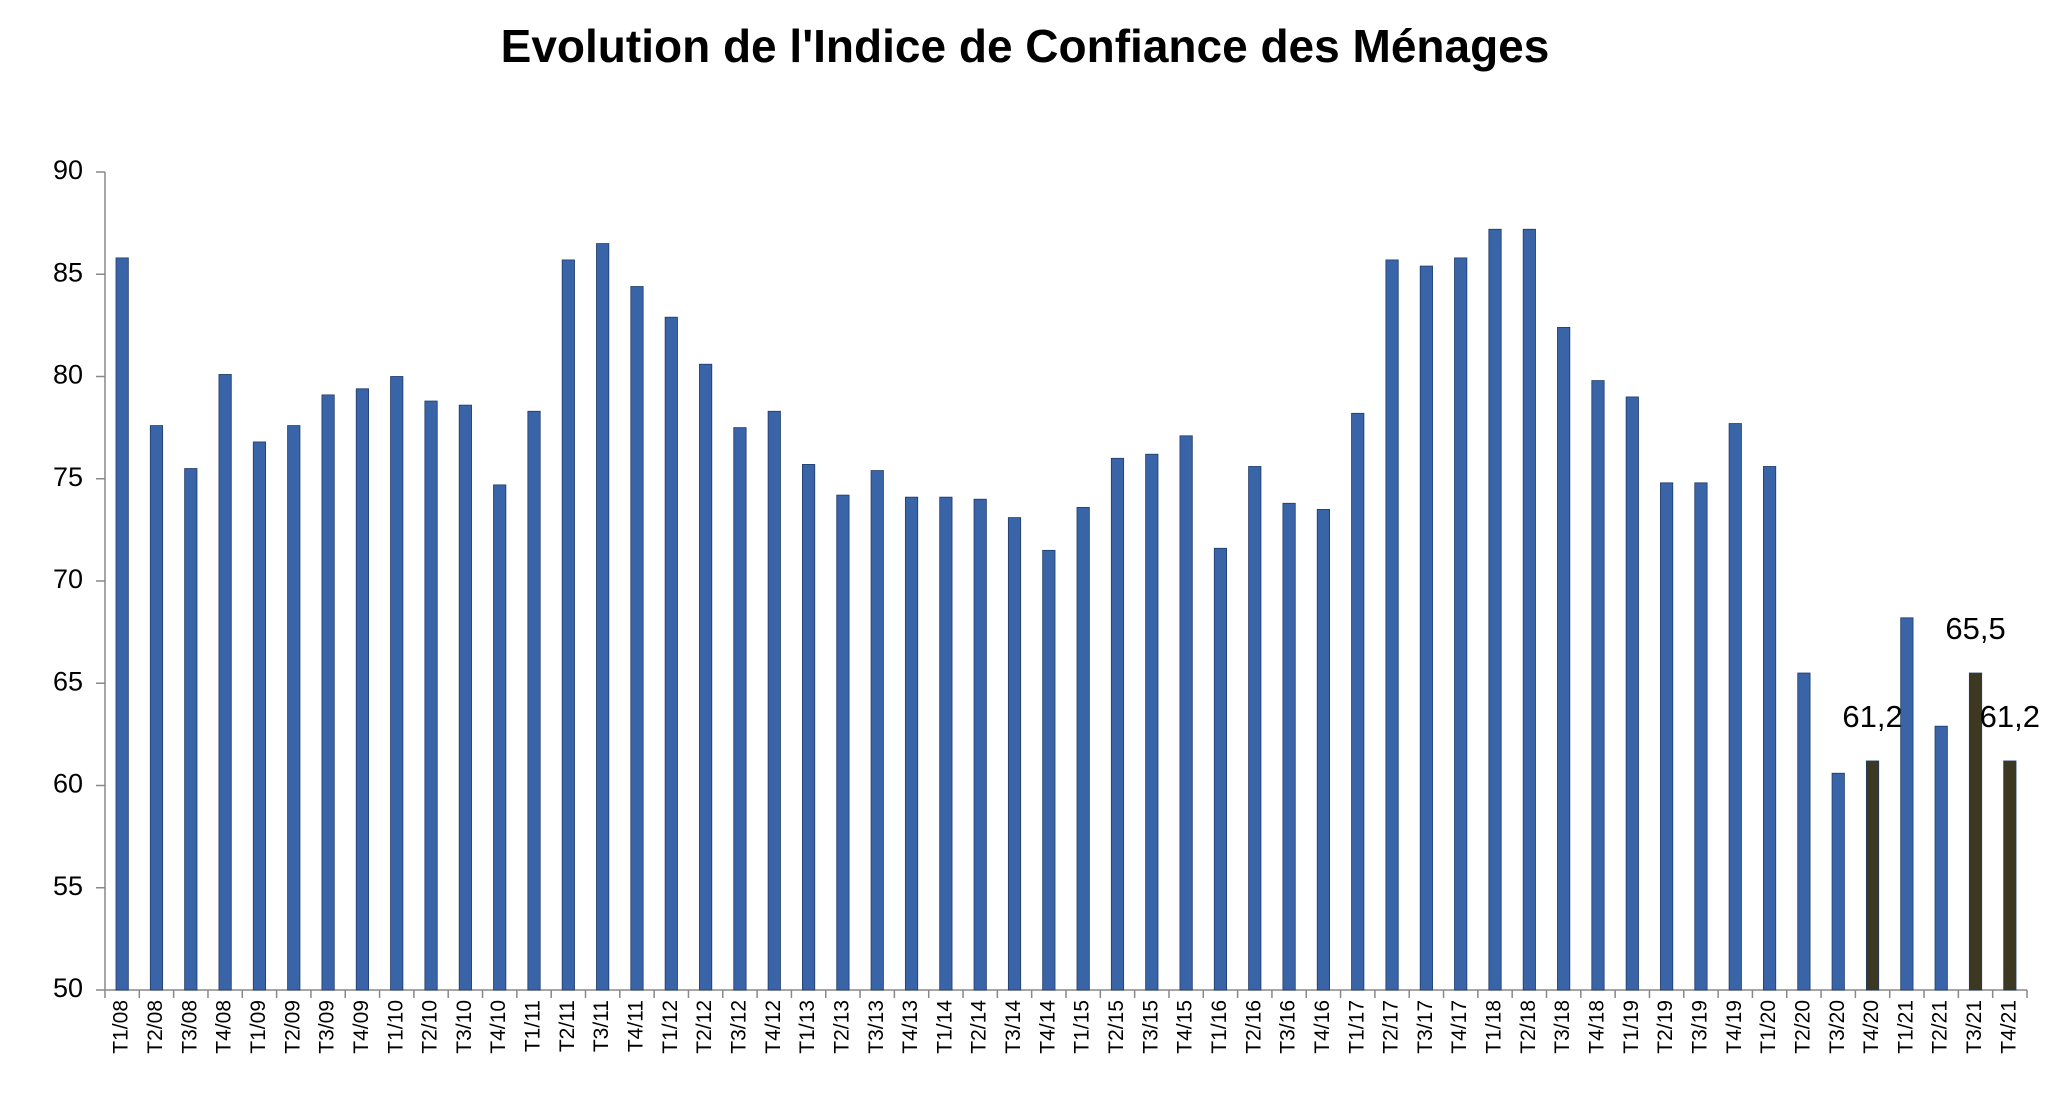 The width and height of the screenshot is (2064, 1102). I want to click on x-tick-label: T3/18, so click(1562, 1027).